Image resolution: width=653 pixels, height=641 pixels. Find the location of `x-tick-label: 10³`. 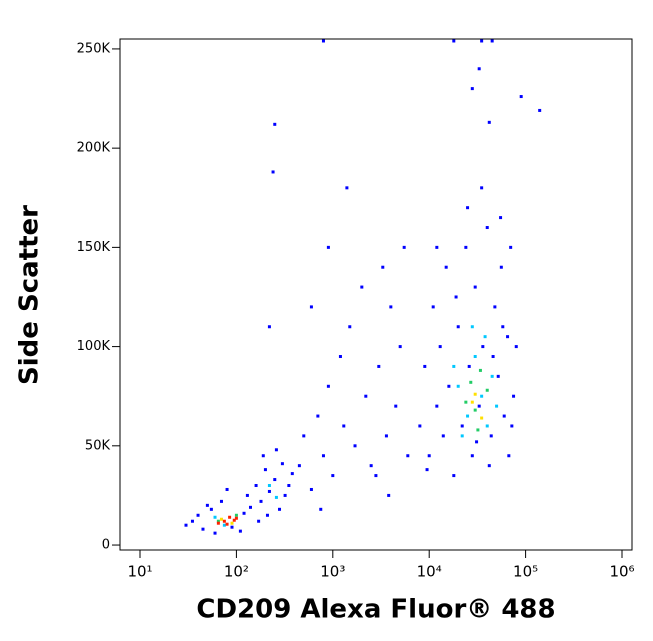

x-tick-label: 10³ is located at coordinates (332, 572).